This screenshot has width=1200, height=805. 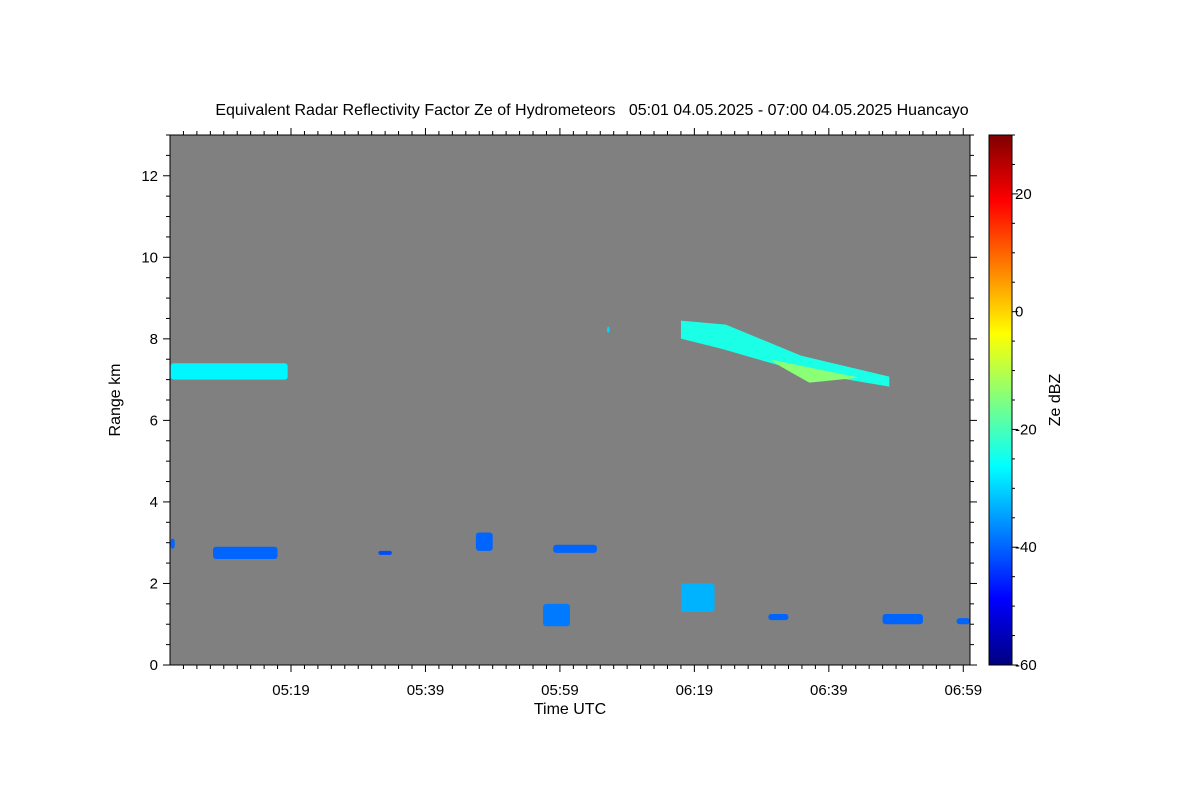 What do you see at coordinates (149, 257) in the screenshot?
I see `y-tick-label: 10` at bounding box center [149, 257].